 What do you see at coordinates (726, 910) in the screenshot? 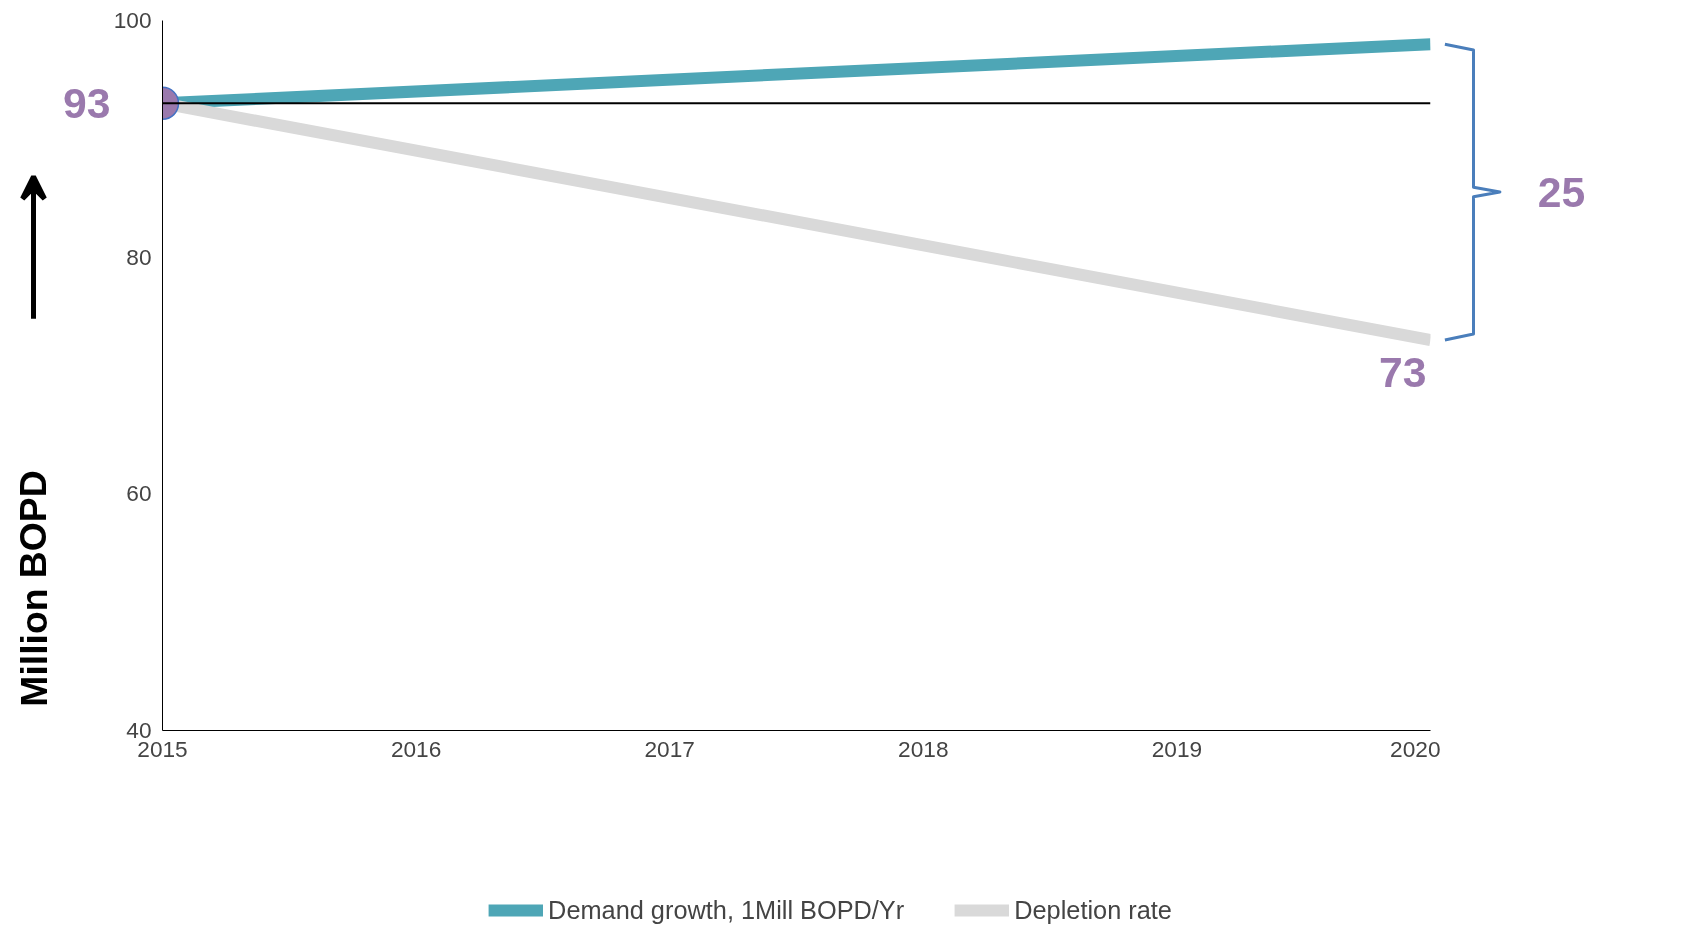
I see `legend-label: Demand growth, 1Mill BOPD/Yr` at bounding box center [726, 910].